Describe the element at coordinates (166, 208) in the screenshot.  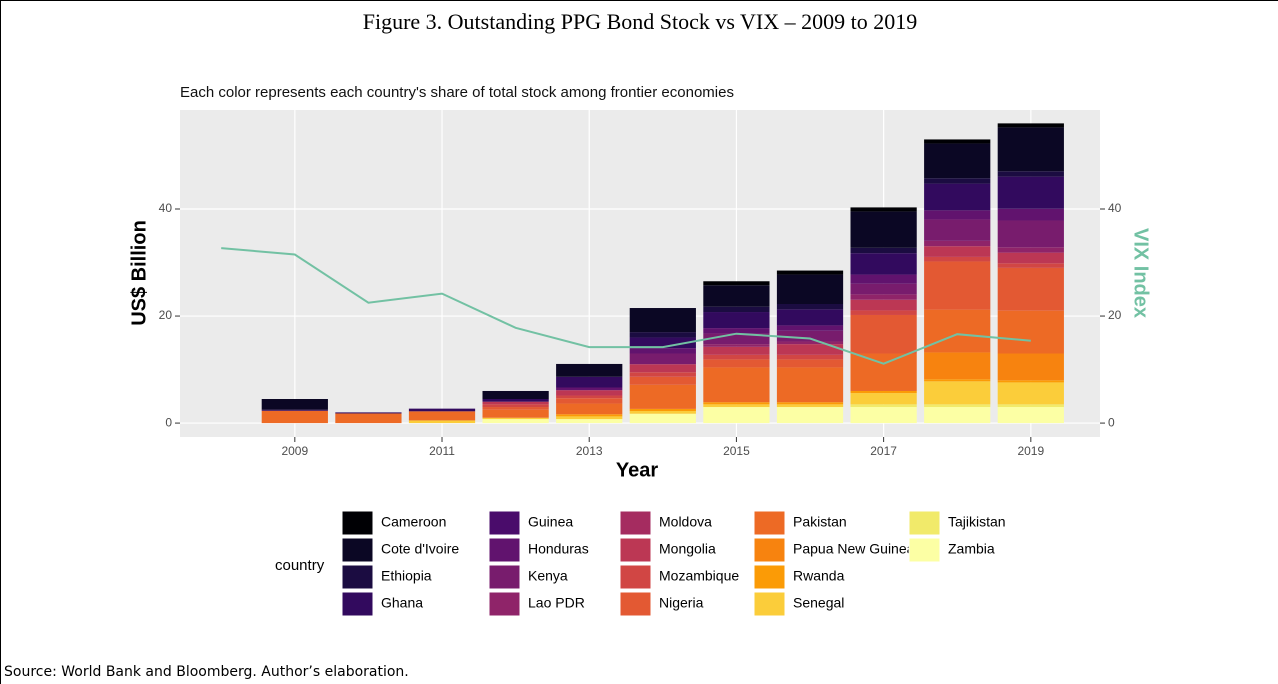
I see `y-tick-label: 40` at that location.